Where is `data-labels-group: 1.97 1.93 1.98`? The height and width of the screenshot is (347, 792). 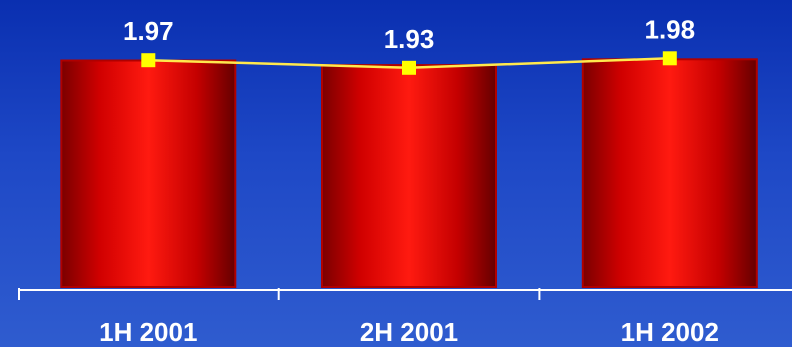 data-labels-group: 1.97 1.93 1.98 is located at coordinates (409, 34).